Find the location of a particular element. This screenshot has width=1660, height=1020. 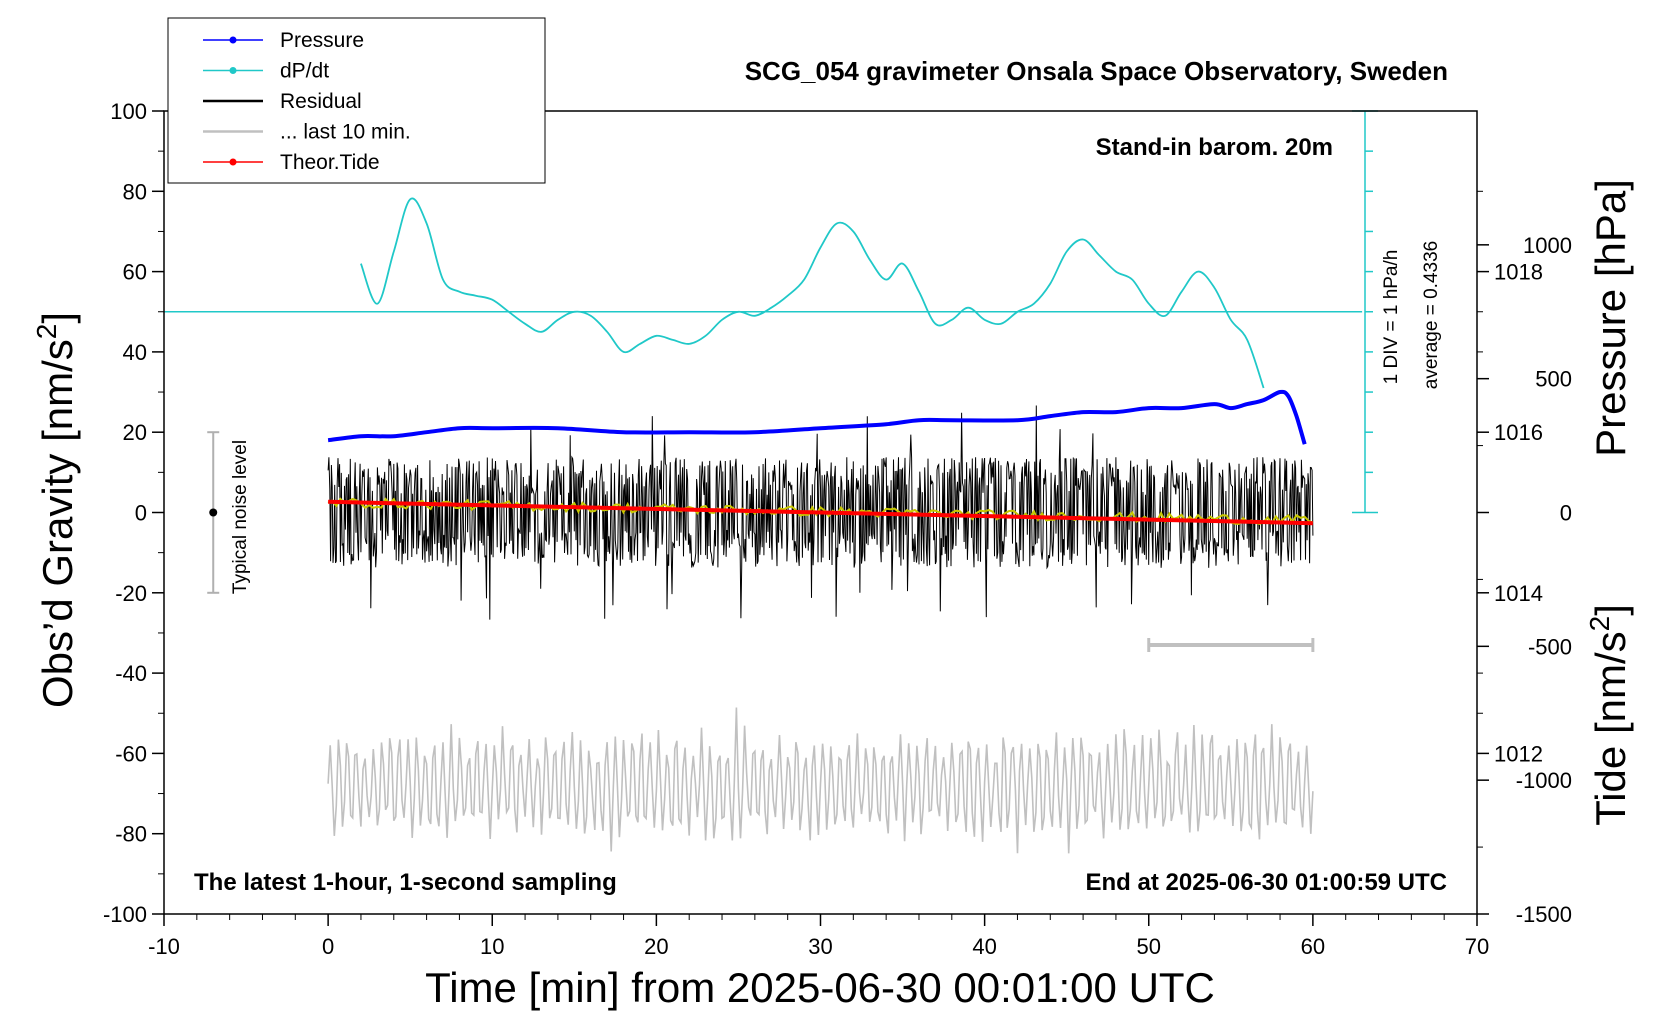

legend-marker-theor-tide is located at coordinates (233, 162).